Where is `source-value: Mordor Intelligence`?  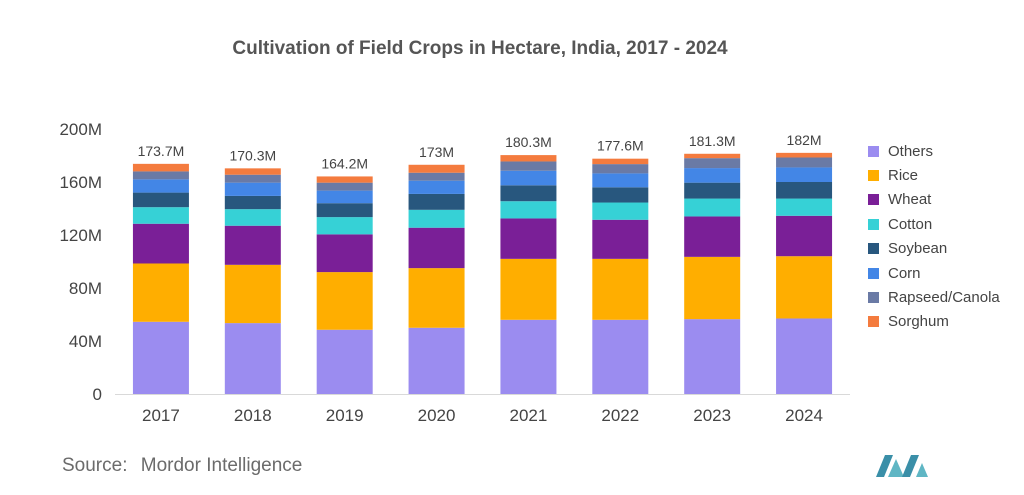 source-value: Mordor Intelligence is located at coordinates (221, 465).